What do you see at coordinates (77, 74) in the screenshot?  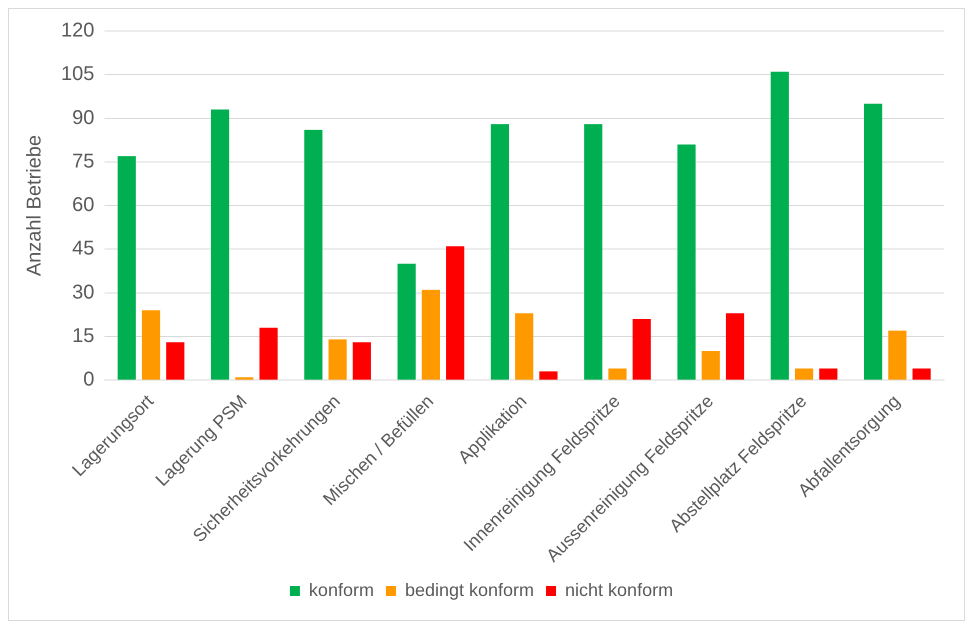 I see `y-tick-label: 105` at bounding box center [77, 74].